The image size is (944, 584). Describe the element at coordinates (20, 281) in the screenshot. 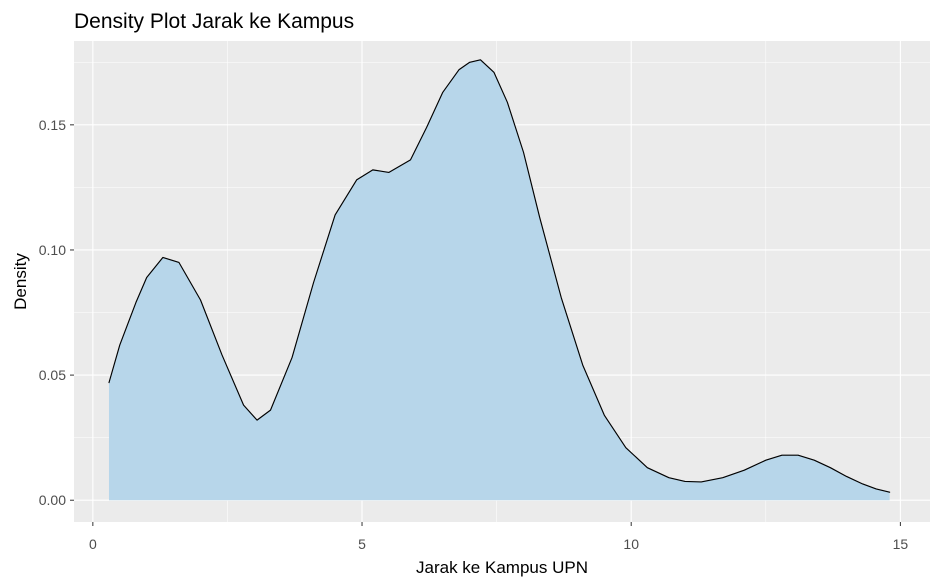

I see `y-axis-title: Density` at that location.